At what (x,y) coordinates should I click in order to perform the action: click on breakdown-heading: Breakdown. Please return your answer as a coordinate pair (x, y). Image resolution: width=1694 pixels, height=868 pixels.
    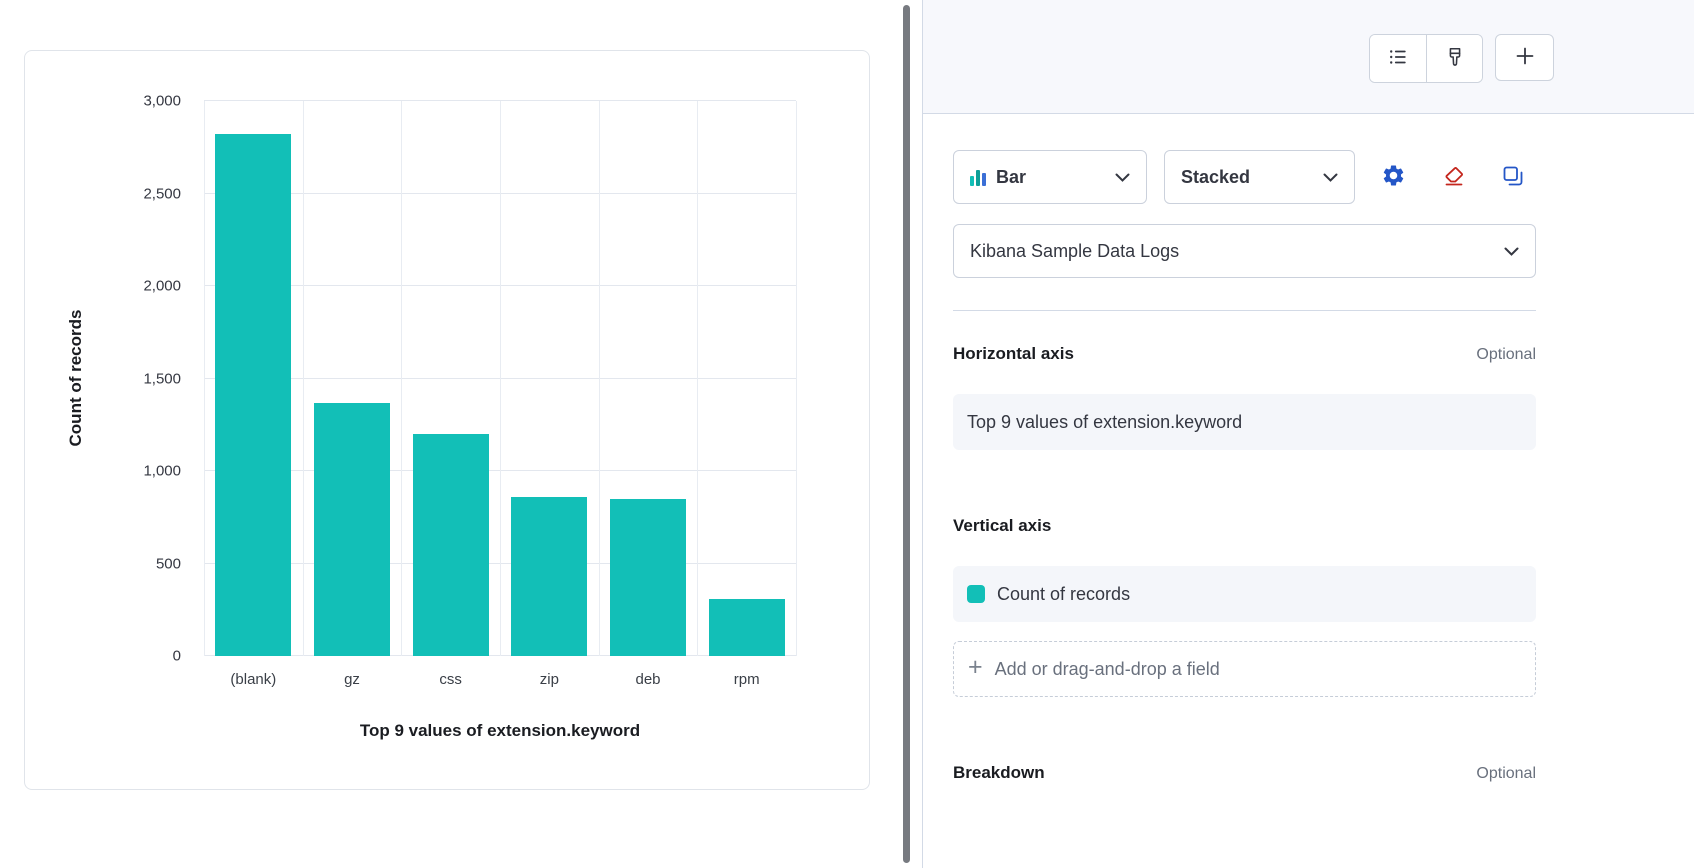
    Looking at the image, I should click on (999, 772).